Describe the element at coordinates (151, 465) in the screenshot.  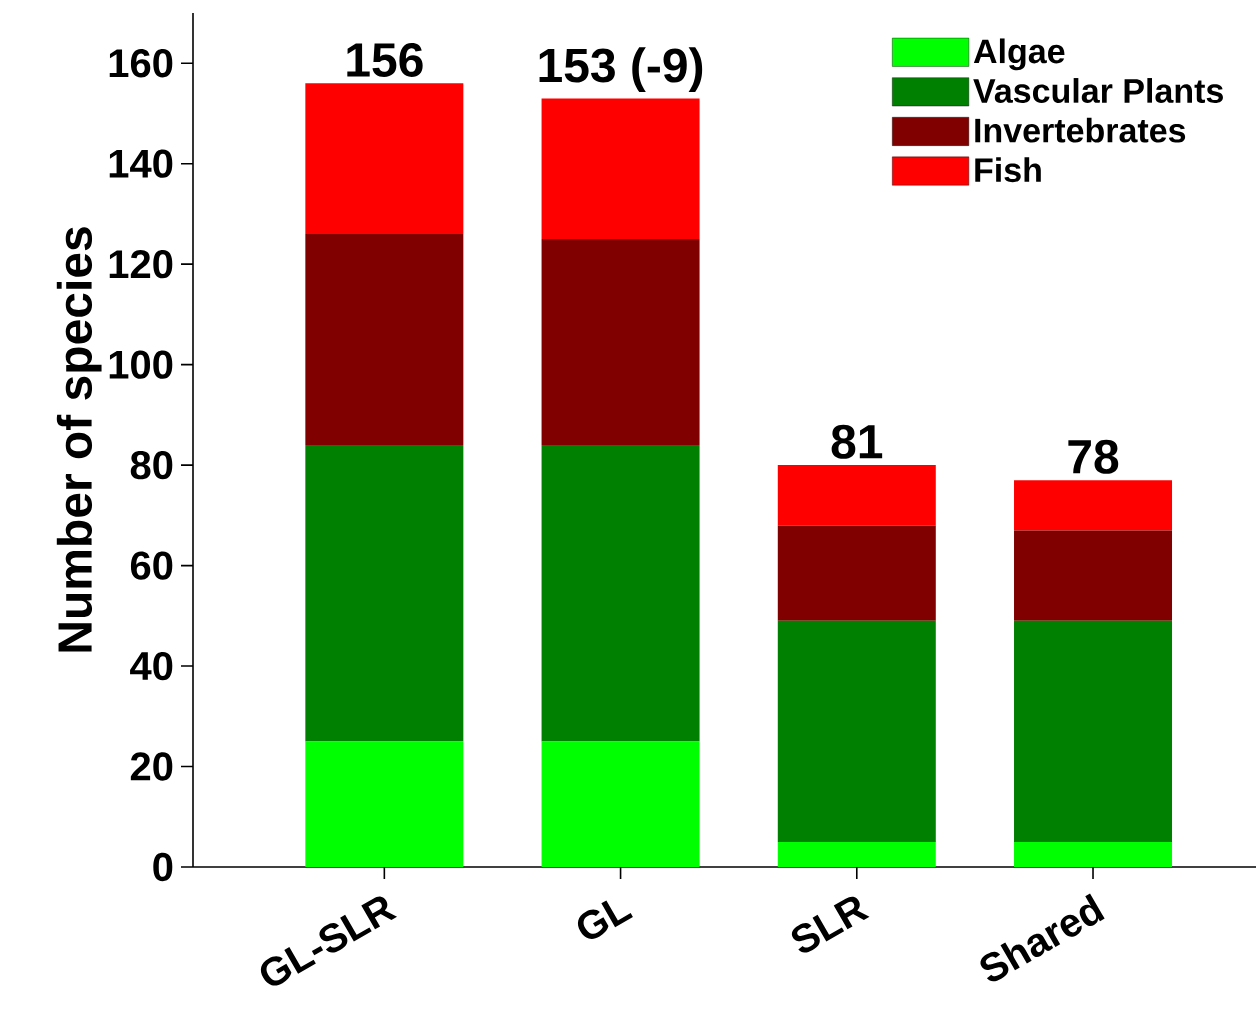
I see `y-tick-label: 80` at that location.